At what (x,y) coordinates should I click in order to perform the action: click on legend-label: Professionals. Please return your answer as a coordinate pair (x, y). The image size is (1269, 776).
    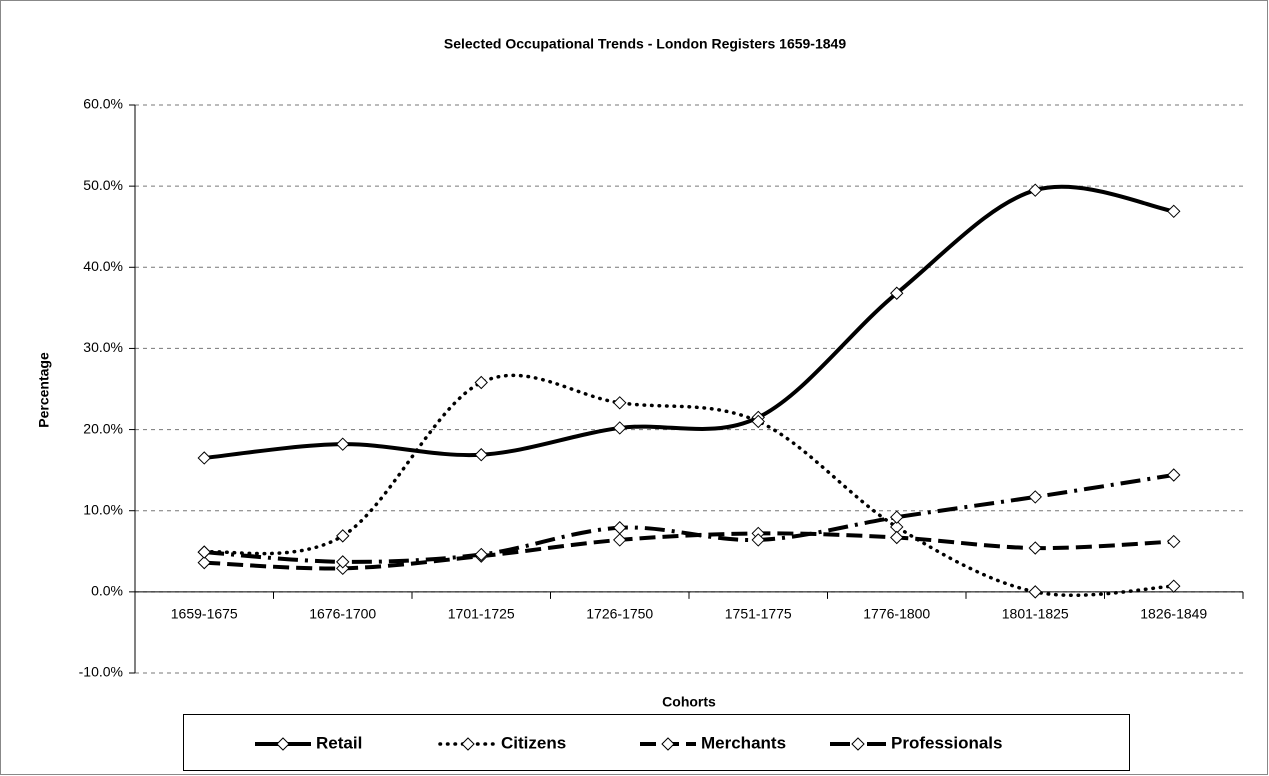
    Looking at the image, I should click on (947, 742).